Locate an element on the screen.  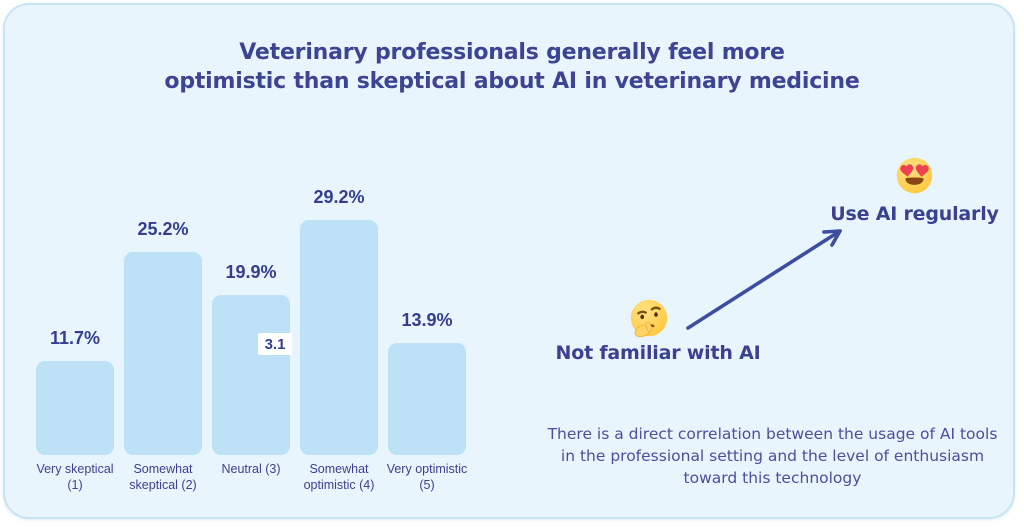
heart-eyes-face-emoji is located at coordinates (914, 177).